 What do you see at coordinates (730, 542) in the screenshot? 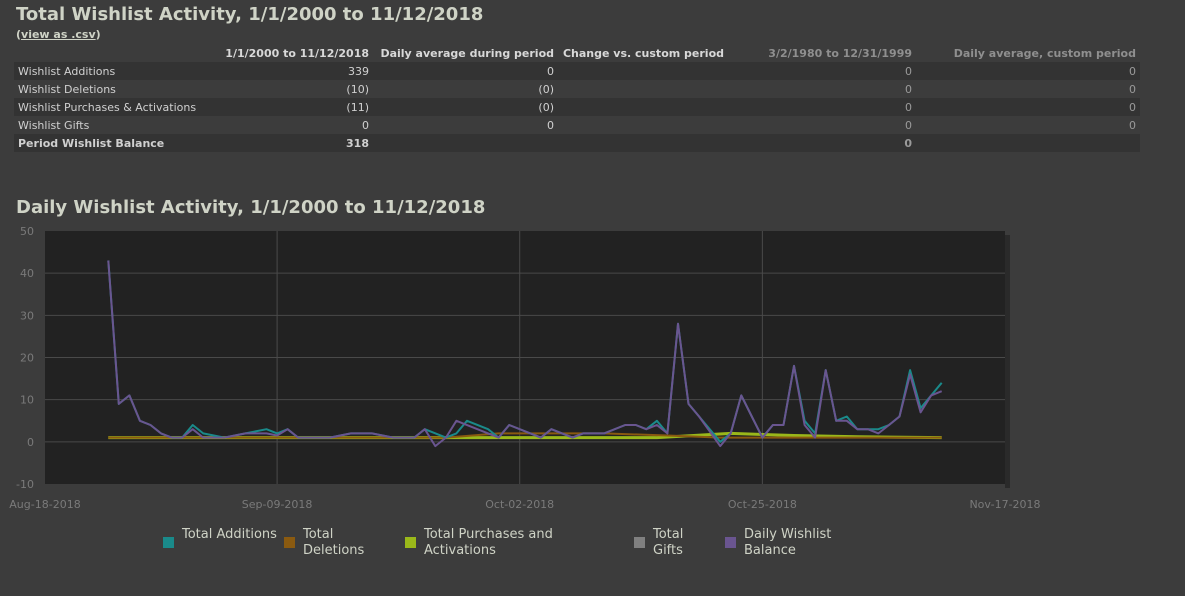
I see `legend-swatch-balance` at bounding box center [730, 542].